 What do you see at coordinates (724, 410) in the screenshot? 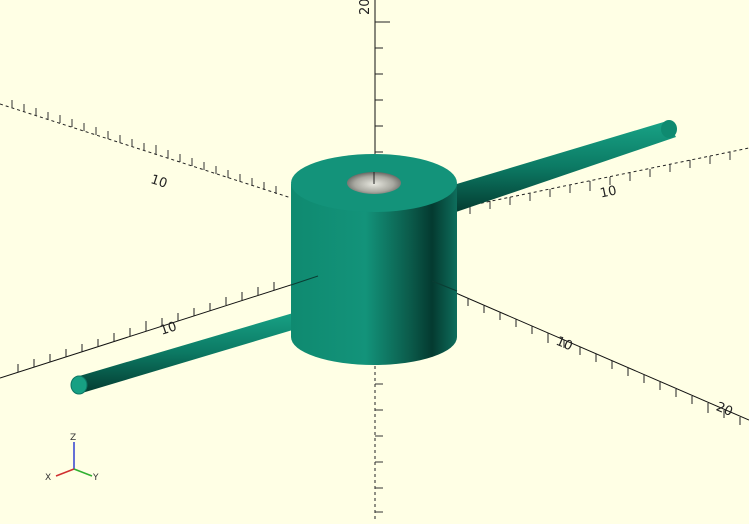
I see `tick-label-right-far: 20` at bounding box center [724, 410].